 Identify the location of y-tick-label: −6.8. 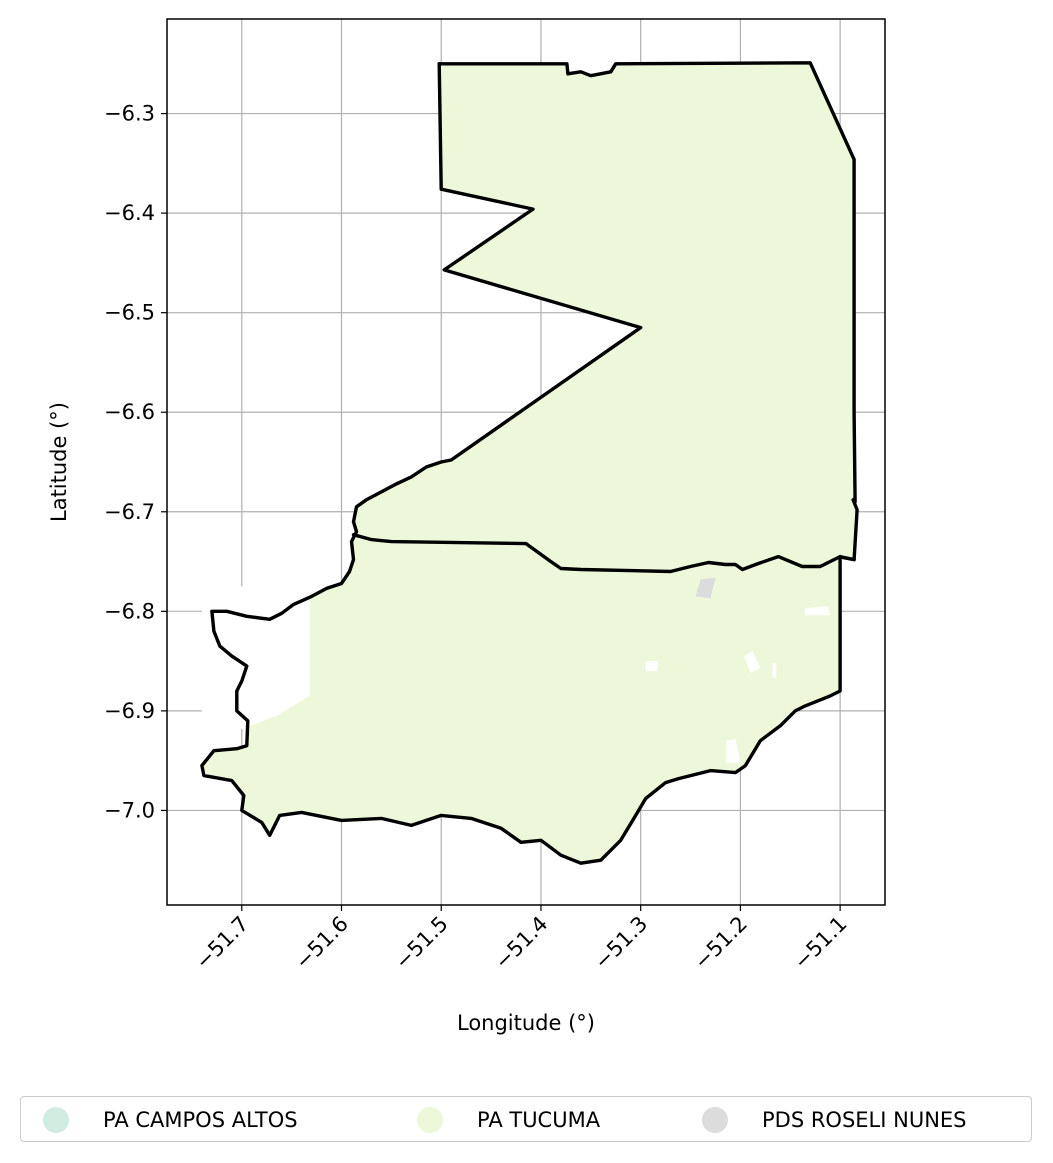
(129, 611).